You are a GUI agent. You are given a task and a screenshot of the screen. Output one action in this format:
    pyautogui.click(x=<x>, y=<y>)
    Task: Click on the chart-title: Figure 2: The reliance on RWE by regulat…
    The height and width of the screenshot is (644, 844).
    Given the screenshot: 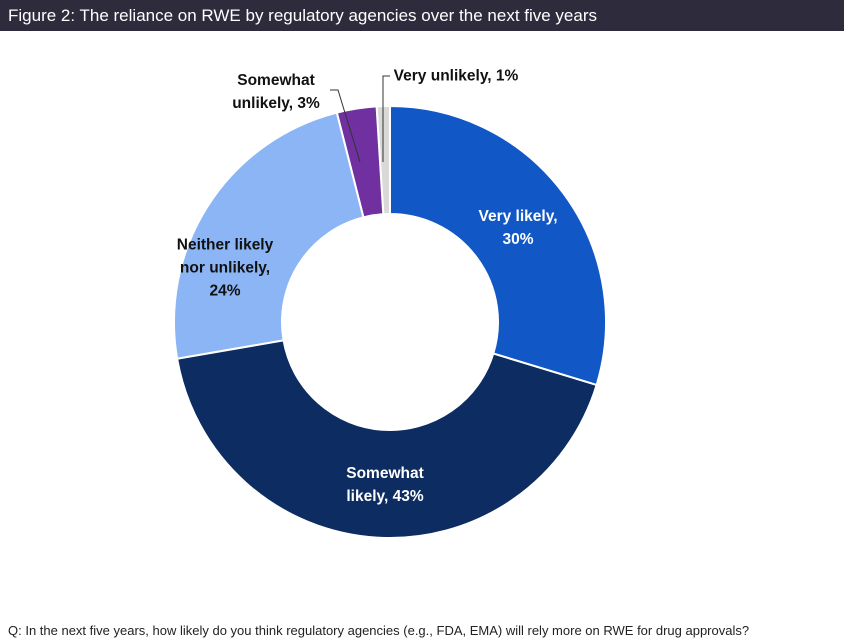 What is the action you would take?
    pyautogui.click(x=422, y=15)
    